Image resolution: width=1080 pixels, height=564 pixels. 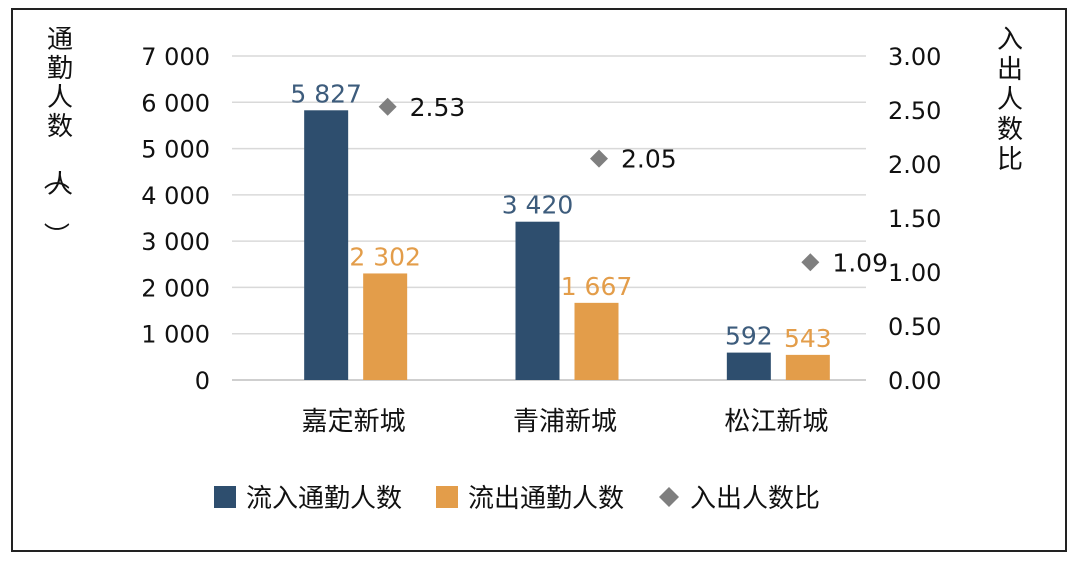 I want to click on right-axis-ticks: 0.00 0.50 1.00 1.50 2.00 2.50 3.00, so click(x=914, y=219).